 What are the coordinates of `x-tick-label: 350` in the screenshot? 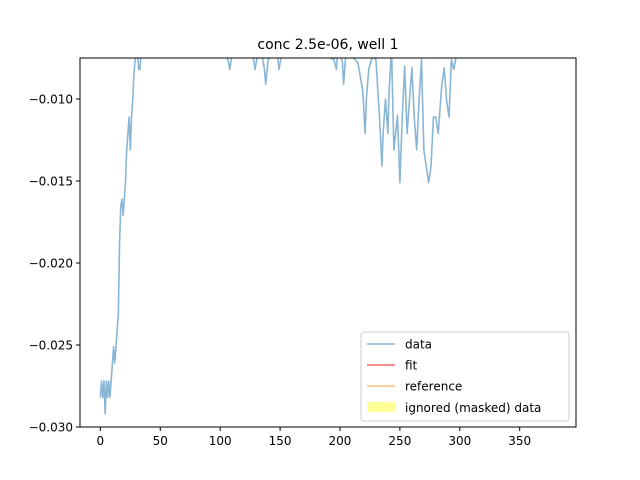 It's located at (519, 441).